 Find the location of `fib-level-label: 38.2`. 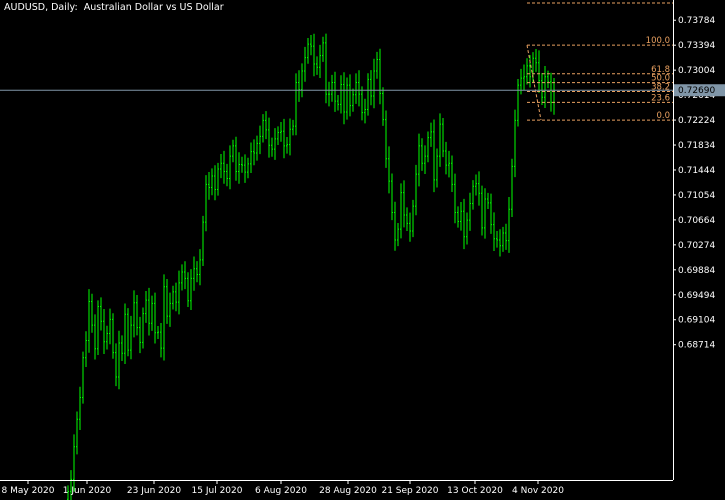

fib-level-label: 38.2 is located at coordinates (660, 87).